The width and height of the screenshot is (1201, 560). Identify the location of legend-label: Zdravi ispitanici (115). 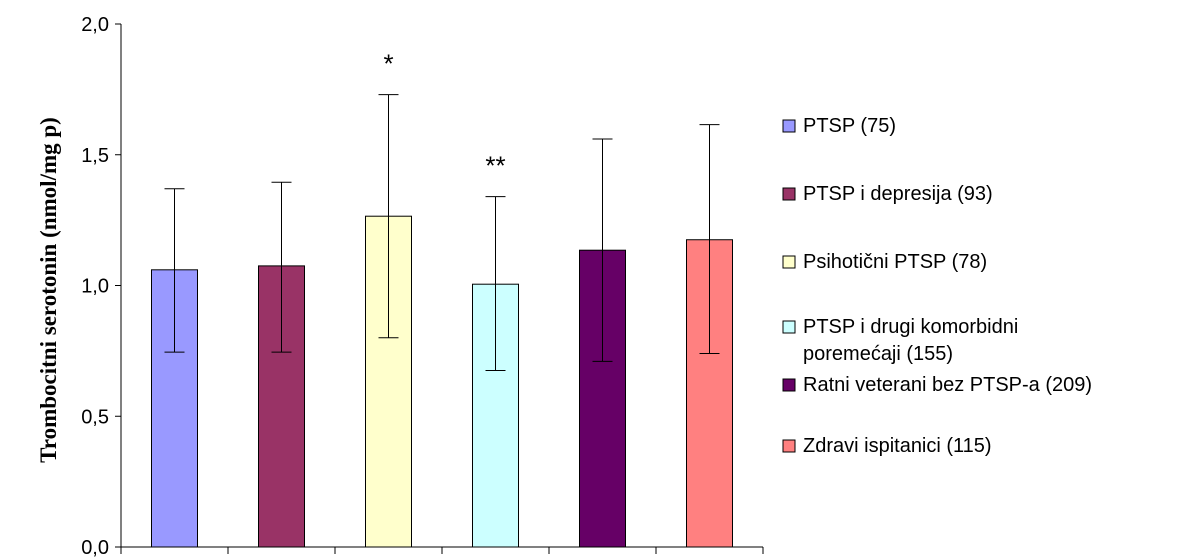
(897, 446).